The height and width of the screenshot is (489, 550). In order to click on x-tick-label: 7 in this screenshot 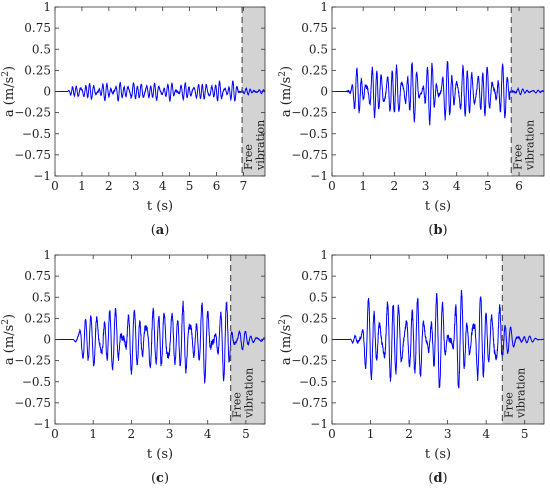, I will do `click(244, 186)`.